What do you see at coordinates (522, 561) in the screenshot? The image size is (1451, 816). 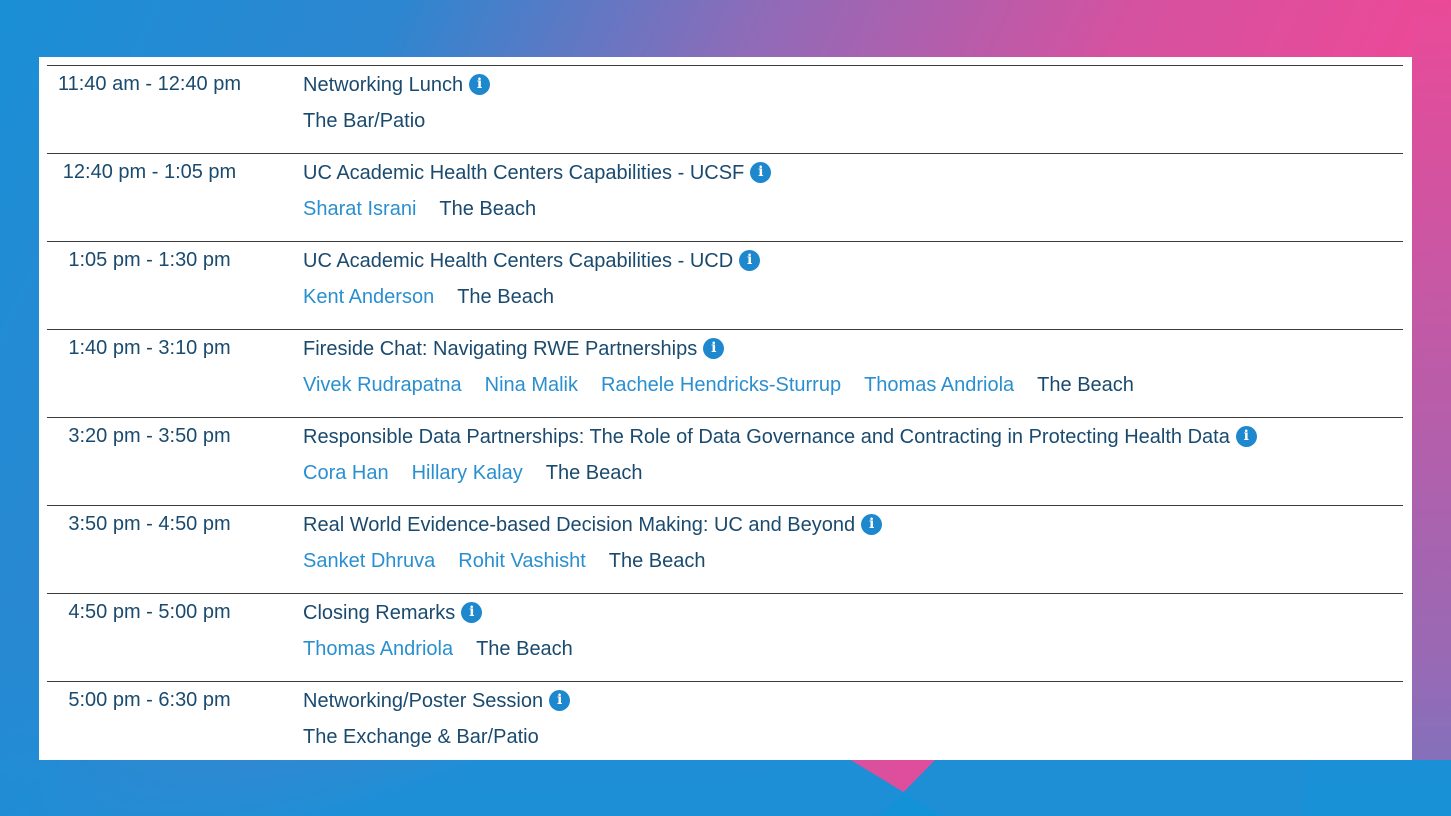 I see `speaker-link: Rohit Vashisht` at bounding box center [522, 561].